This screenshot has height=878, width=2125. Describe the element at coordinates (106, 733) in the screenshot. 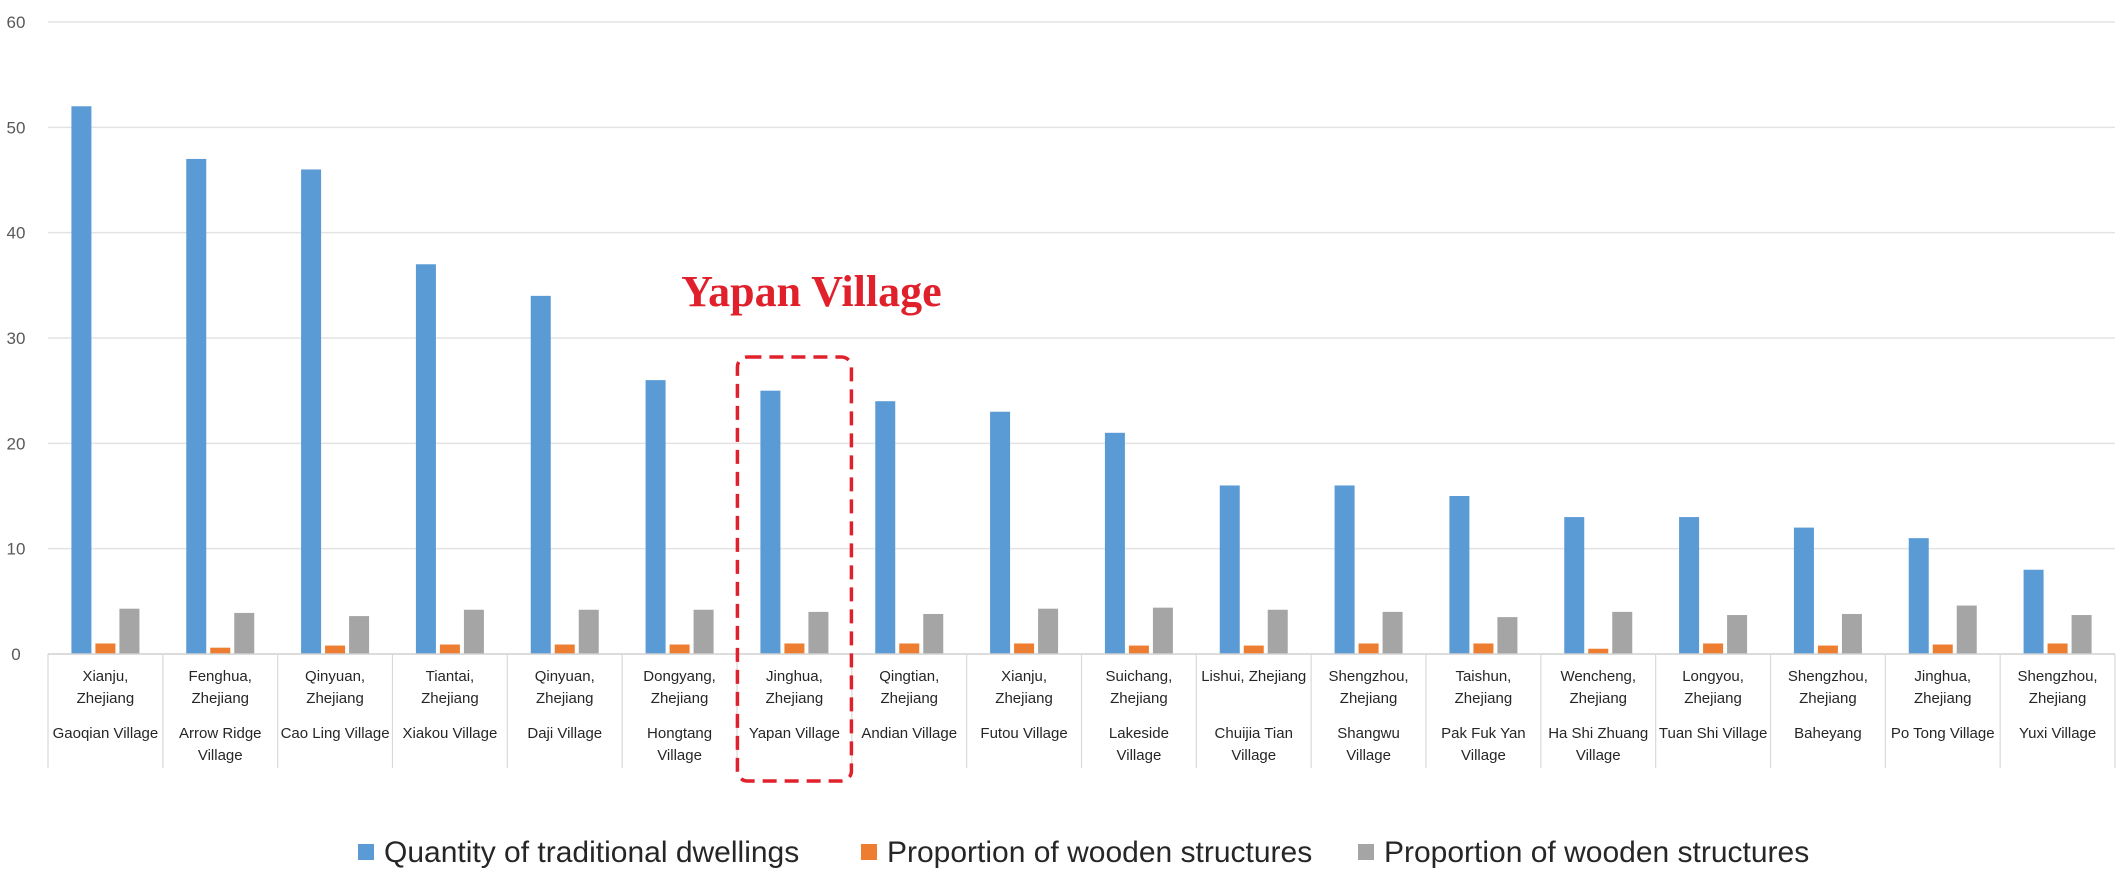

I see `category-village-name: Gaoqian Village` at that location.